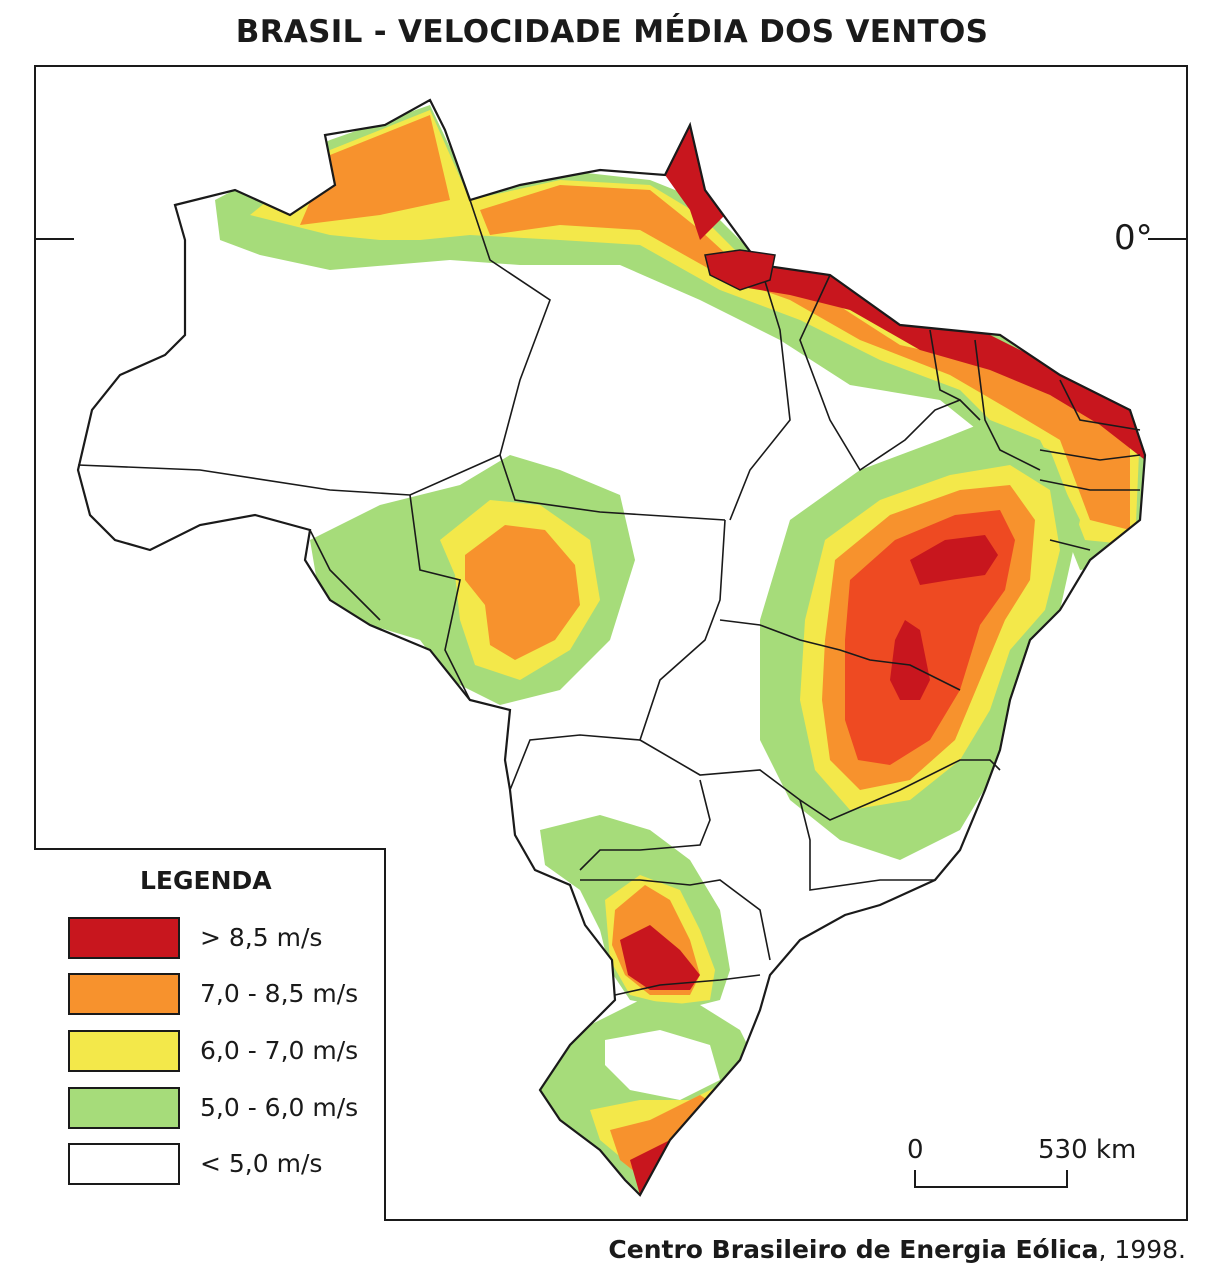 This screenshot has height=1285, width=1224. I want to click on zone-rs-white, so click(662, 1065).